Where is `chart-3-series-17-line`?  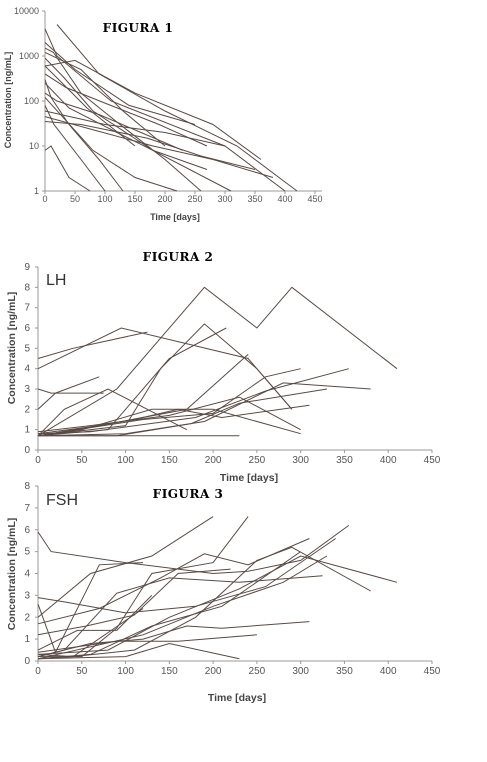
chart-3-series-17-line is located at coordinates (147, 643).